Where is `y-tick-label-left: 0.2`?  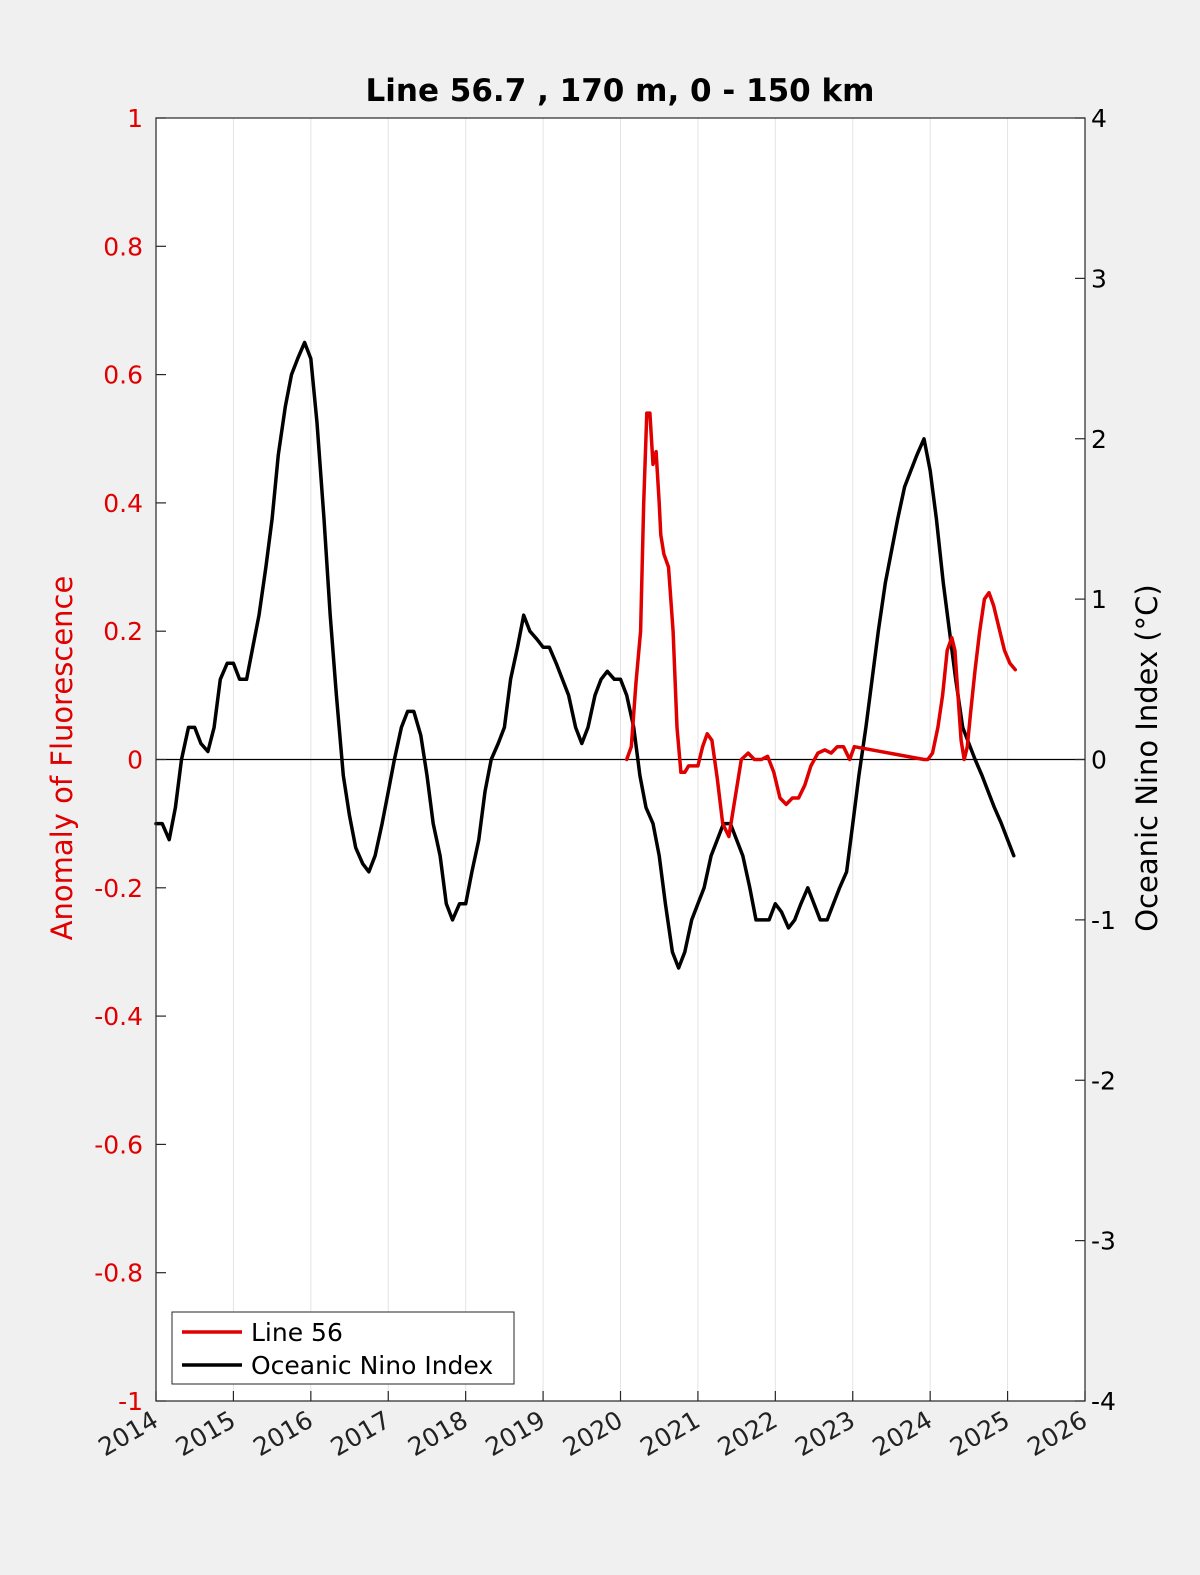
y-tick-label-left: 0.2 is located at coordinates (123, 631).